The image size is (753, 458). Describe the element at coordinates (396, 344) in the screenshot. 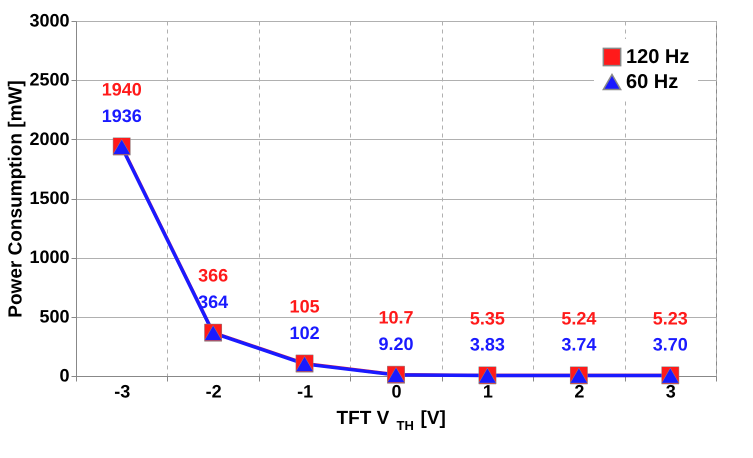

I see `data-label: 9.20` at that location.